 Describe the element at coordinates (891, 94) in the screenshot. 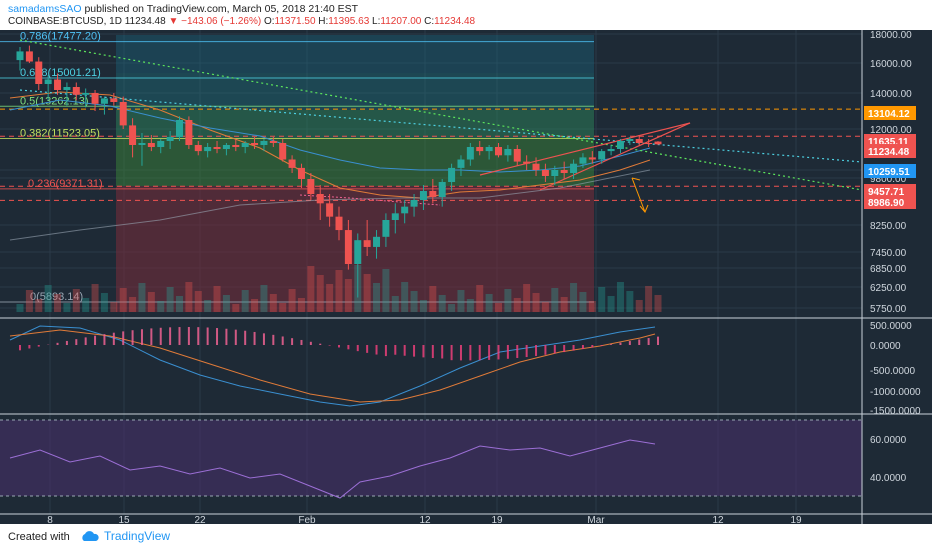

I see `price-tick-label: 14000.00` at that location.